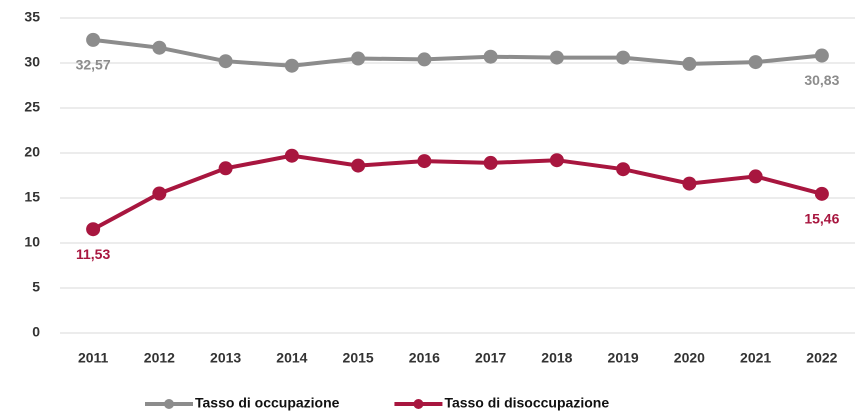  Describe the element at coordinates (32, 107) in the screenshot. I see `y-tick-label: 25` at that location.